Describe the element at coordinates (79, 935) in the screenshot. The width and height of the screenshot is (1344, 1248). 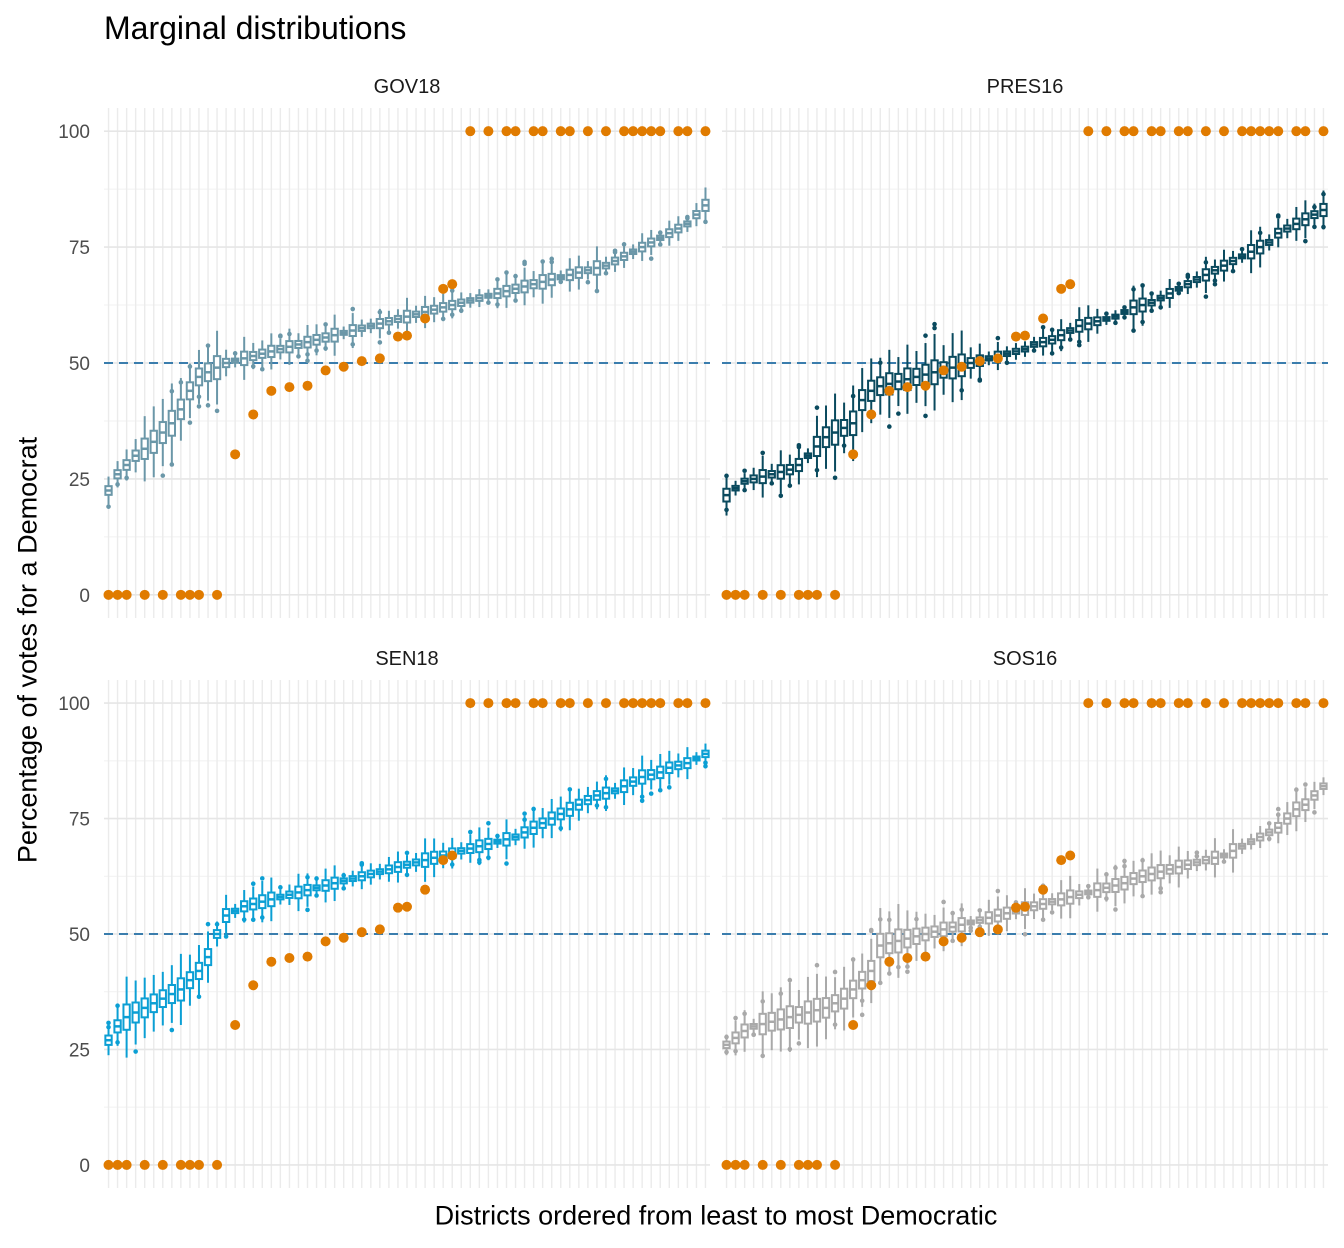
I see `y-tick-label: 50` at that location.